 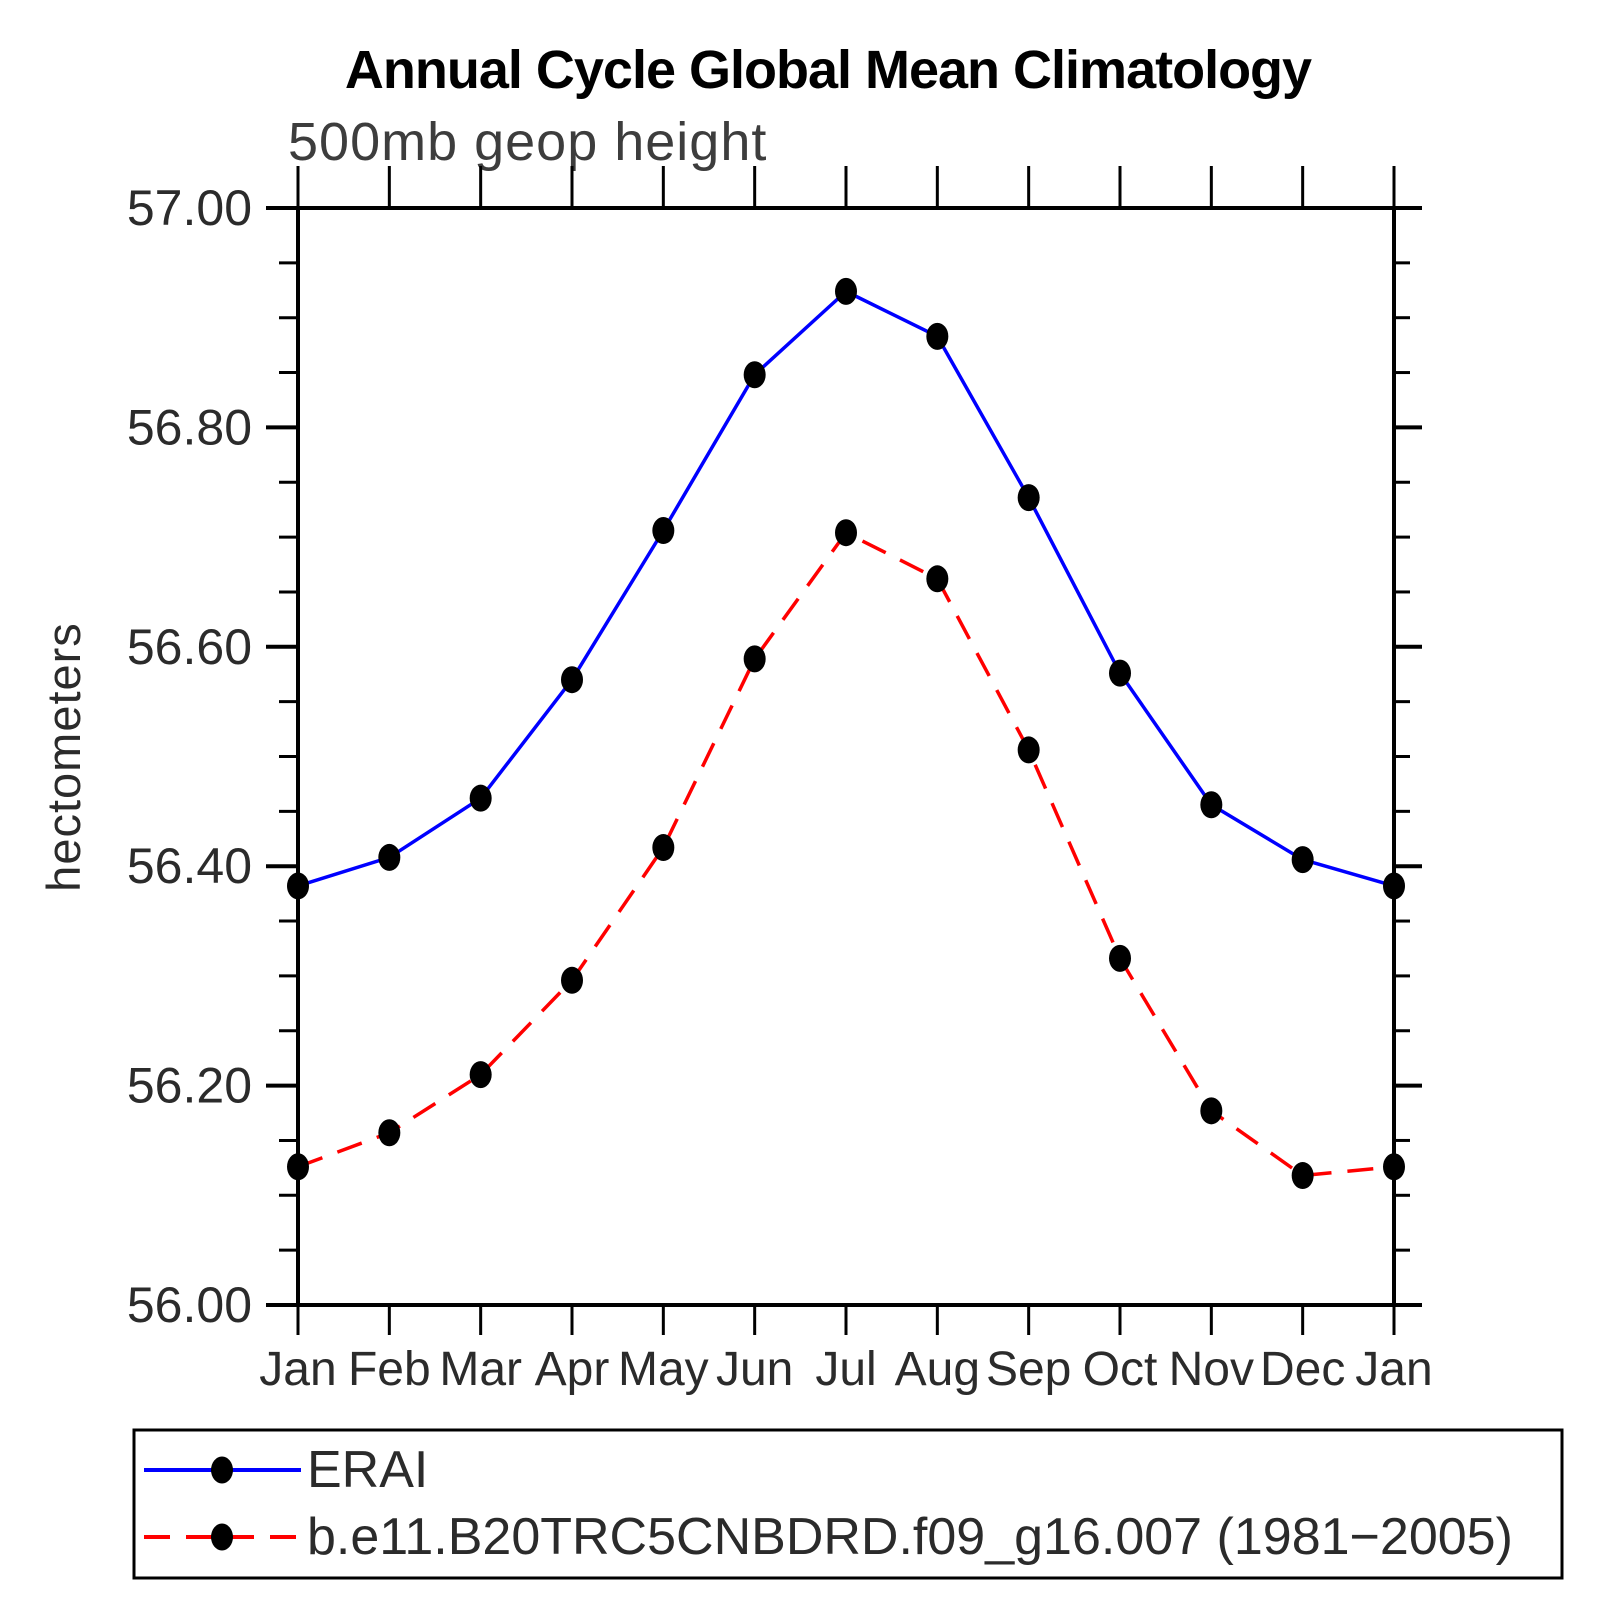 I want to click on y-axis-label: hectometers, so click(x=63, y=757).